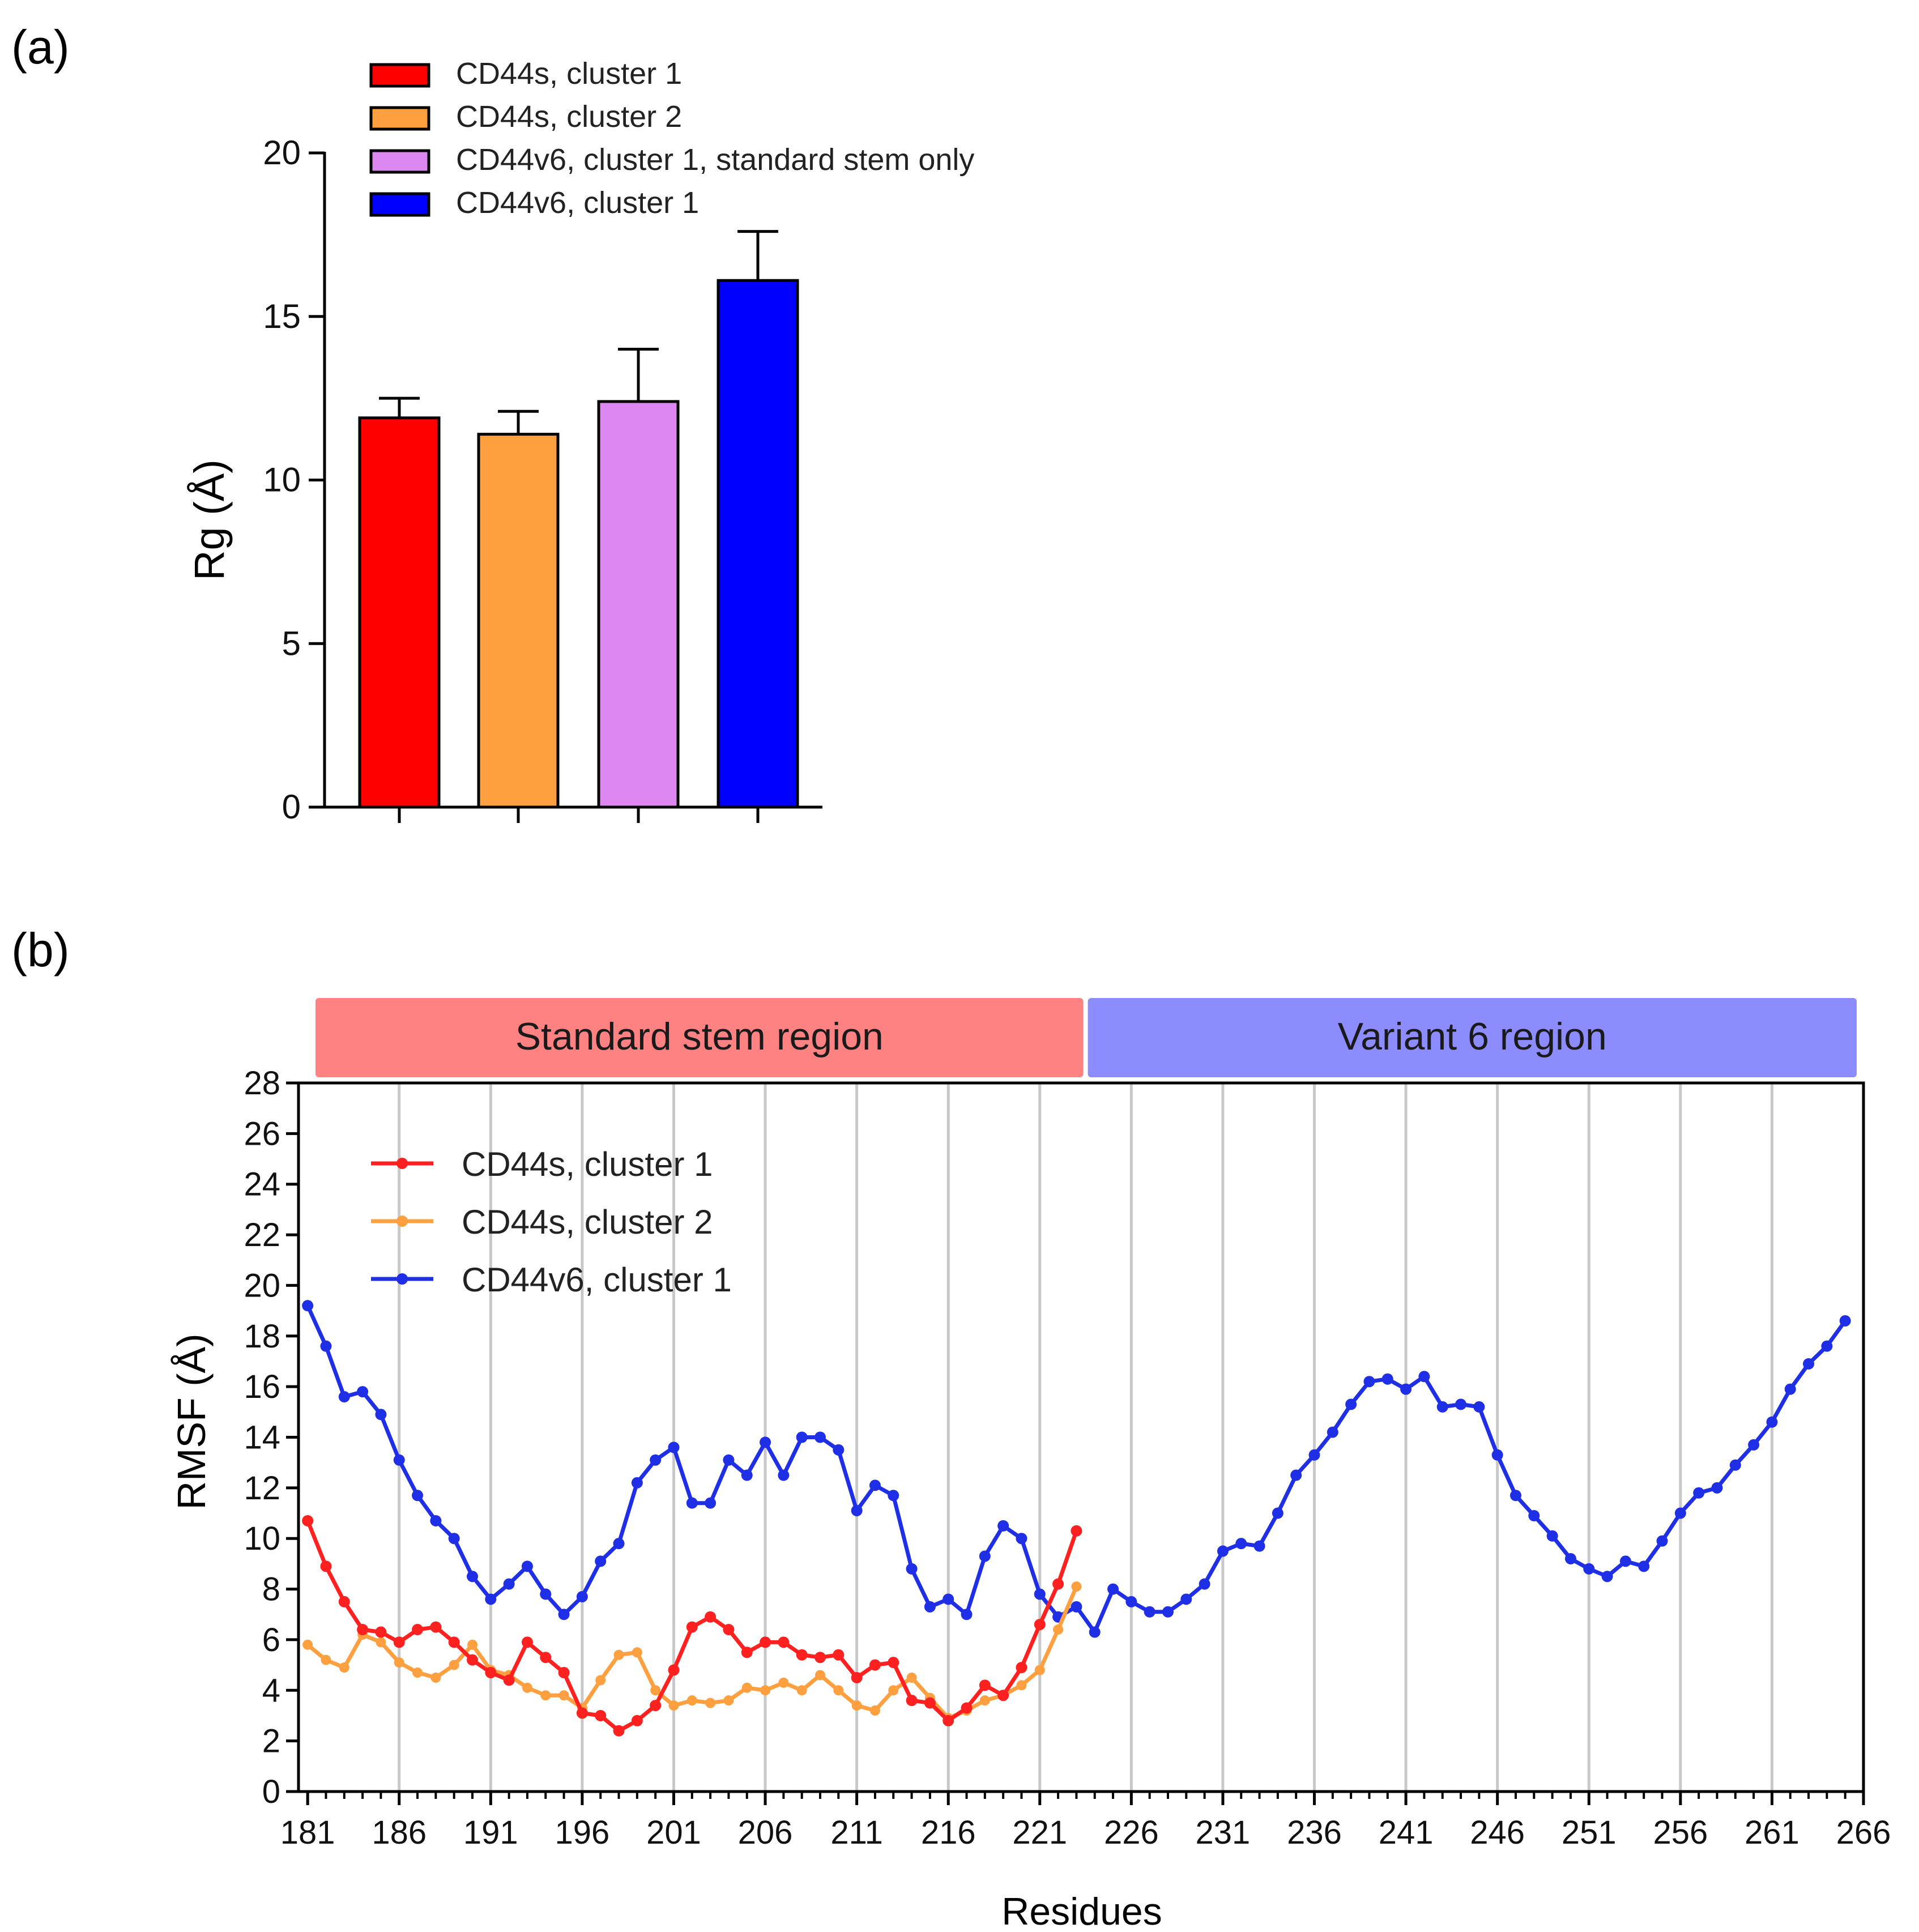 The height and width of the screenshot is (1932, 1919). Describe the element at coordinates (262, 1285) in the screenshot. I see `line-y-tick-label: 20` at that location.